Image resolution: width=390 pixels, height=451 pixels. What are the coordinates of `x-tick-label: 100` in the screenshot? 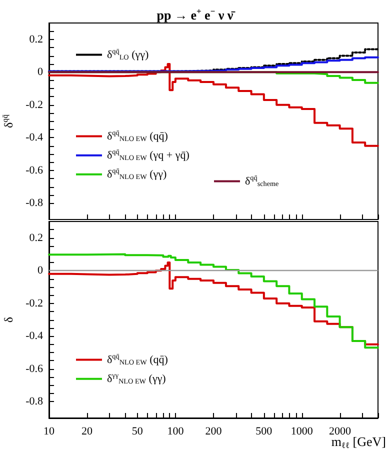 It's located at (175, 432).